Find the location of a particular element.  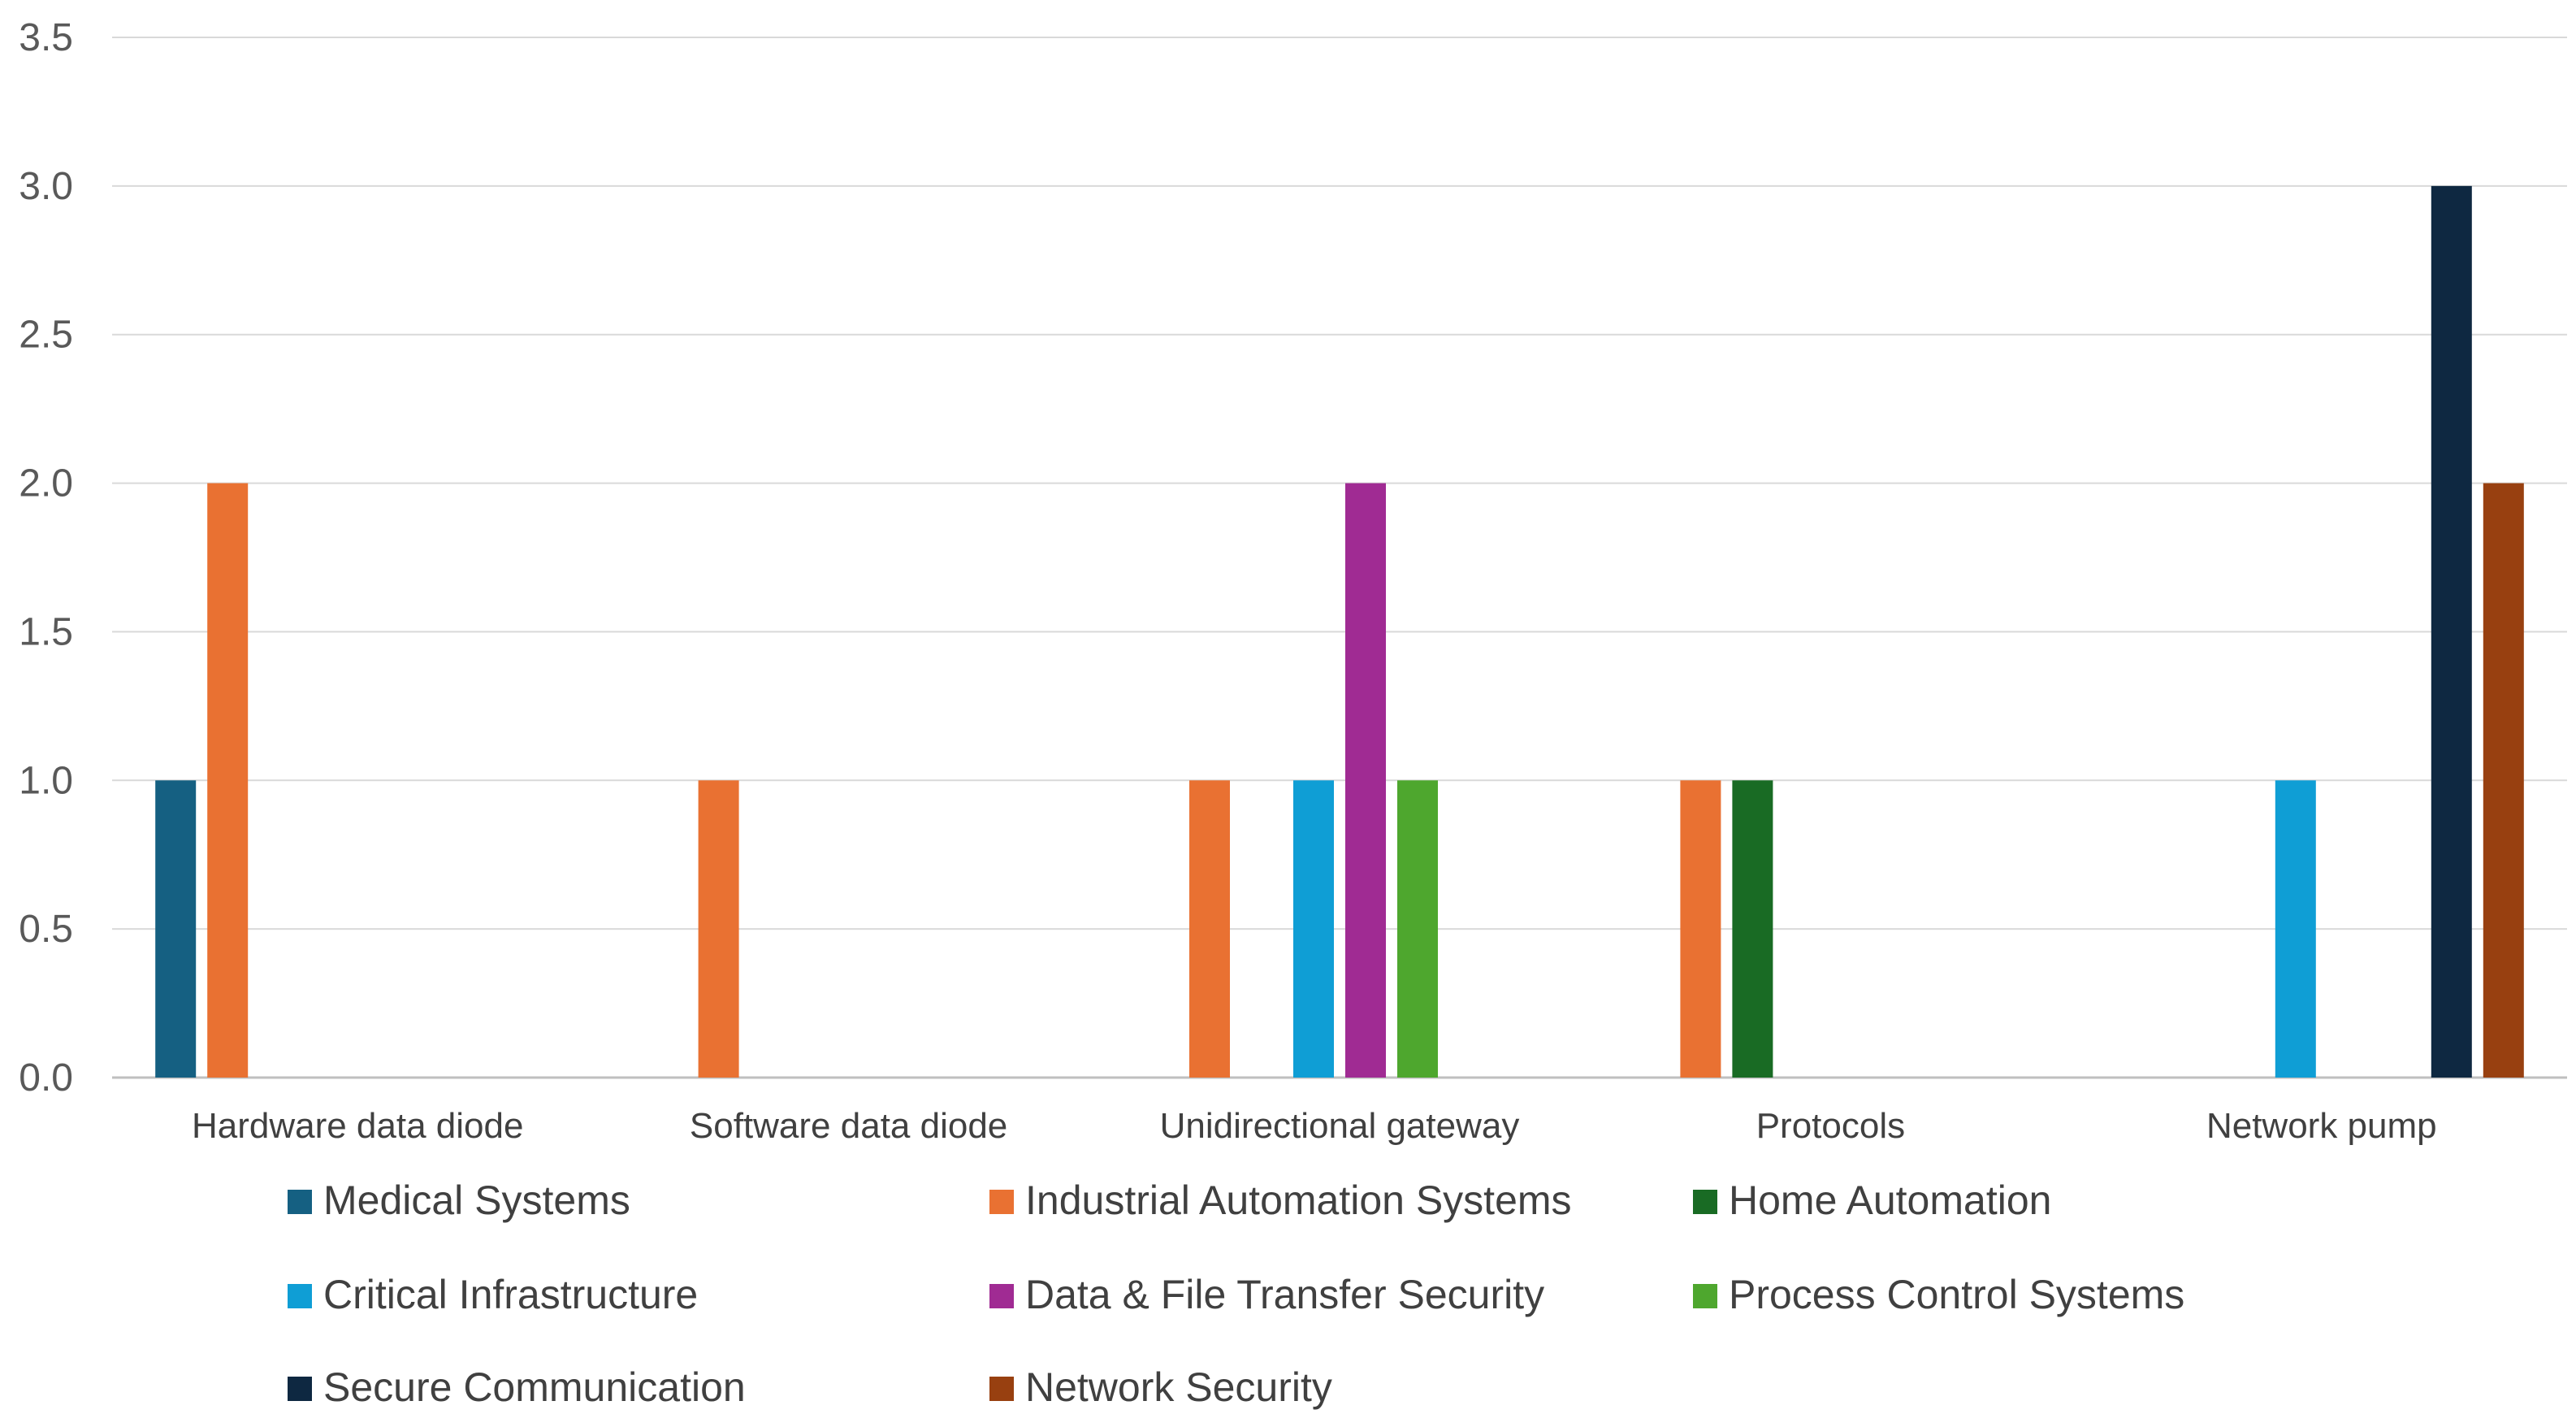

legend-label: Data & File Transfer Security is located at coordinates (1284, 1294).